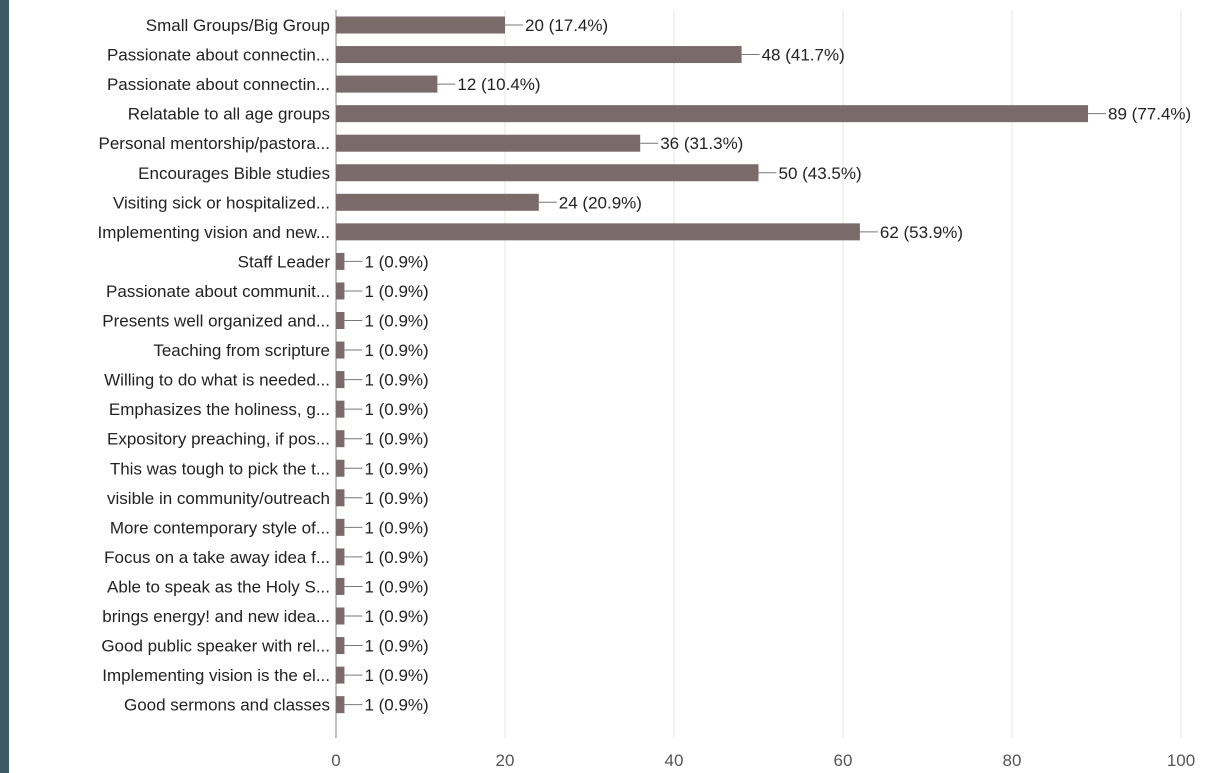 The image size is (1224, 773). I want to click on category-label: Encourages Bible studies, so click(234, 173).